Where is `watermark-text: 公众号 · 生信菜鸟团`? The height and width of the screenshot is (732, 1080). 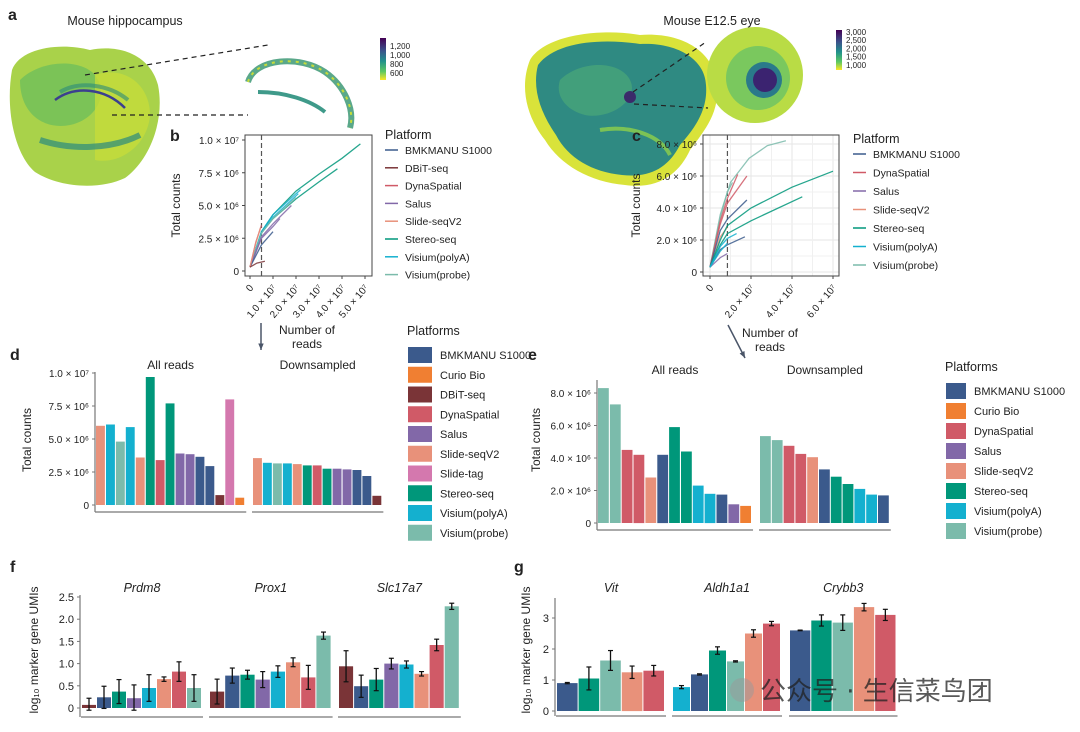 watermark-text: 公众号 · 生信菜鸟团 is located at coordinates (876, 692).